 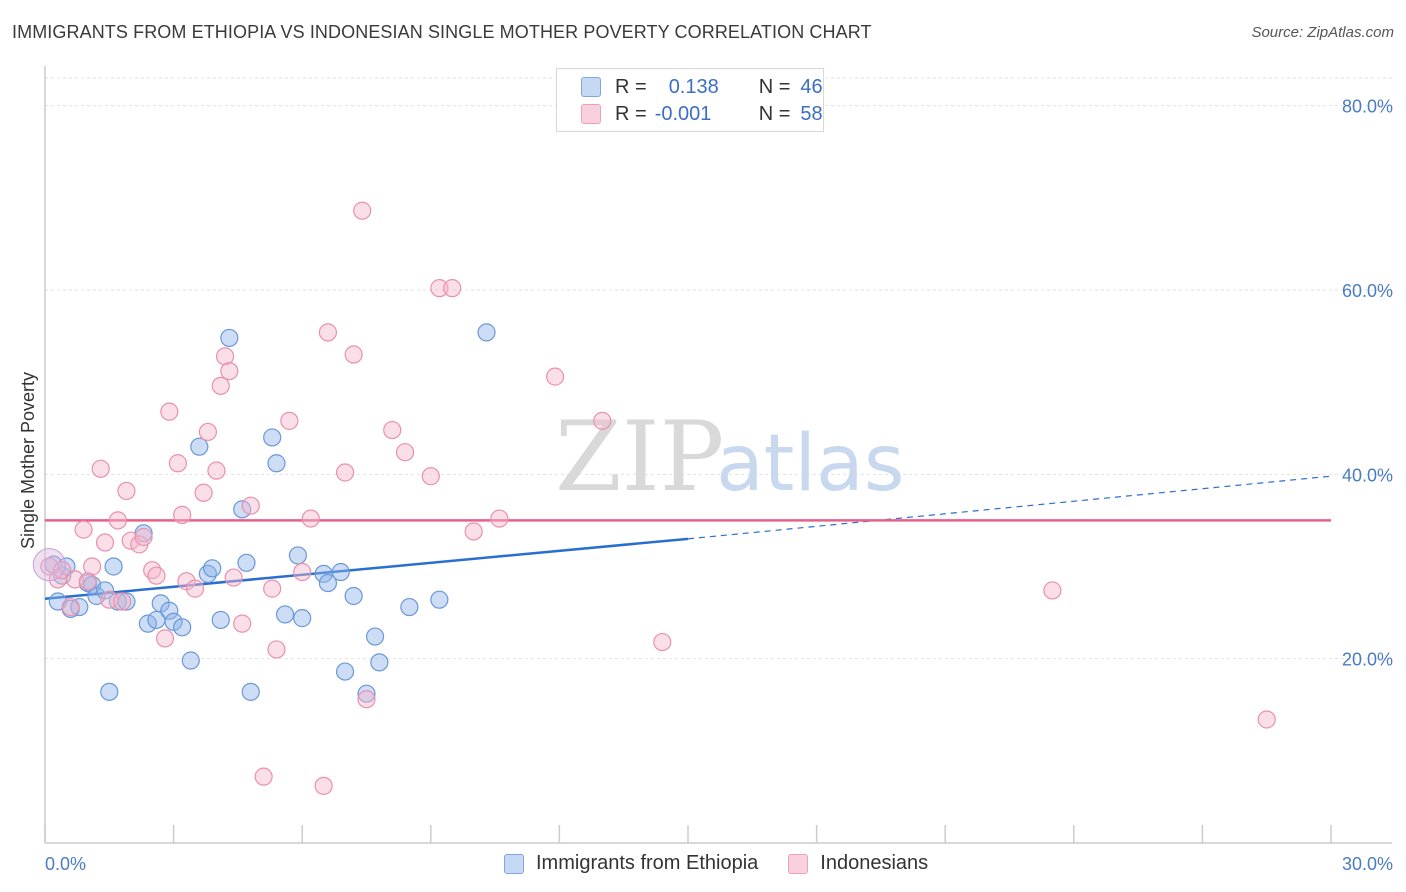 What do you see at coordinates (366, 568) in the screenshot?
I see `trend-line-ethiopia` at bounding box center [366, 568].